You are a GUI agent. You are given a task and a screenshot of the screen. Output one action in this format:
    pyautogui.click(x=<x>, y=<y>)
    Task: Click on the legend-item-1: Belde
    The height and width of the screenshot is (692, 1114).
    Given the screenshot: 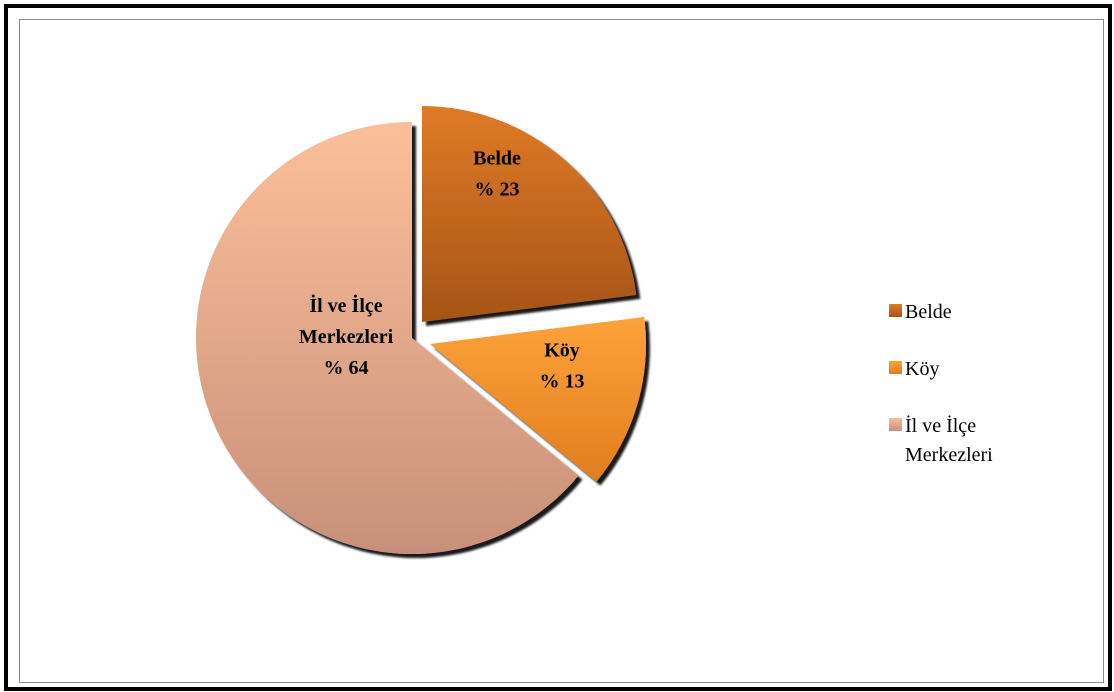 What is the action you would take?
    pyautogui.click(x=920, y=312)
    